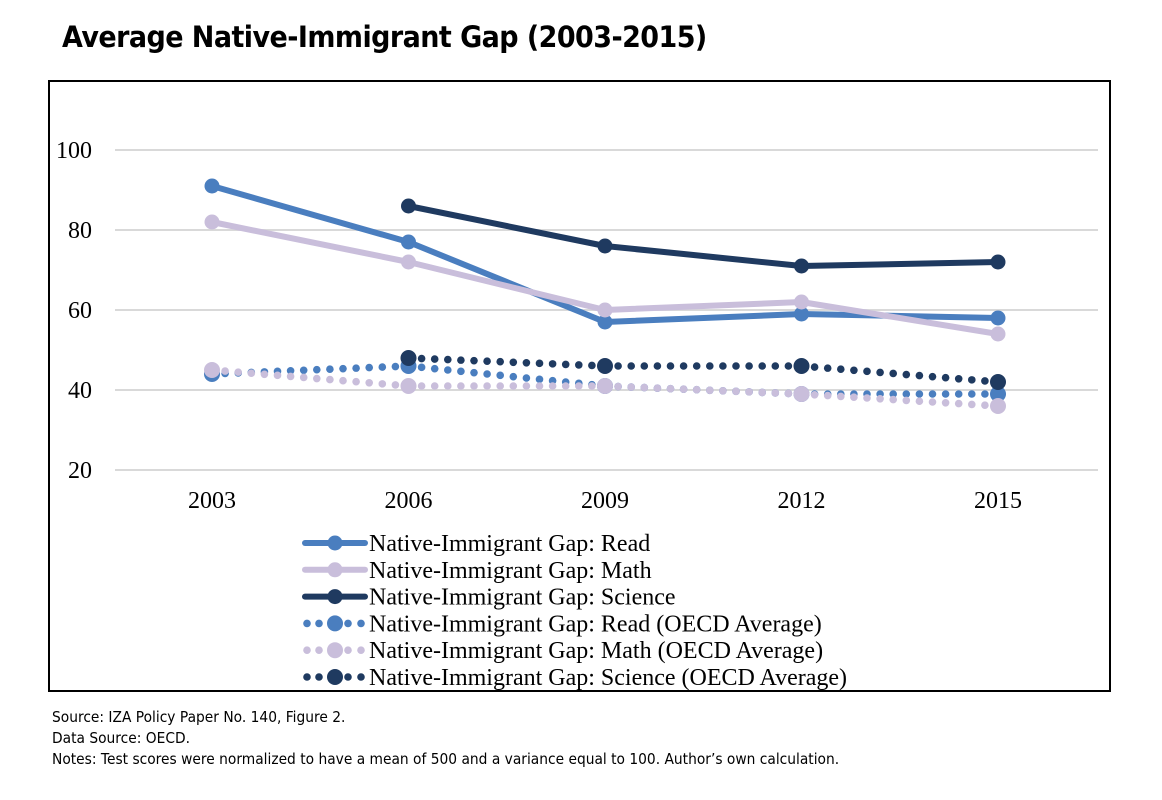  What do you see at coordinates (409, 501) in the screenshot?
I see `x-tick-label: 2006` at bounding box center [409, 501].